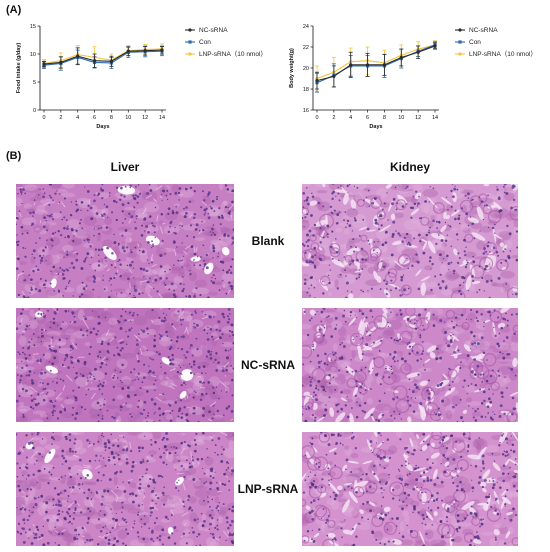 Image resolution: width=550 pixels, height=552 pixels. Describe the element at coordinates (306, 48) in the screenshot. I see `y-tick-label: 22` at that location.